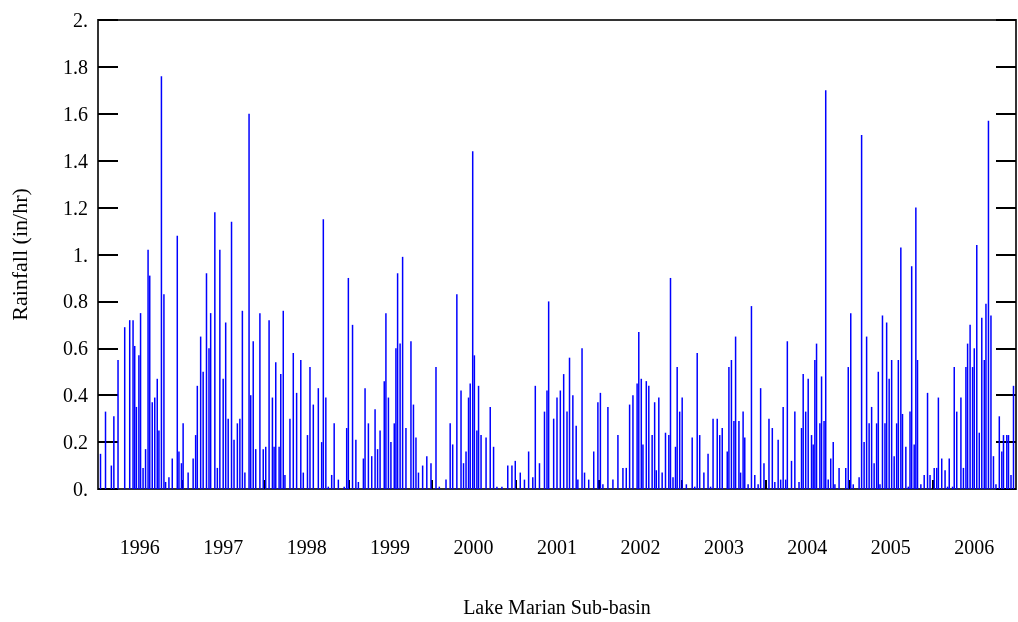 The width and height of the screenshot is (1018, 622). Describe the element at coordinates (75, 160) in the screenshot. I see `y-tick-label: 1.4` at that location.